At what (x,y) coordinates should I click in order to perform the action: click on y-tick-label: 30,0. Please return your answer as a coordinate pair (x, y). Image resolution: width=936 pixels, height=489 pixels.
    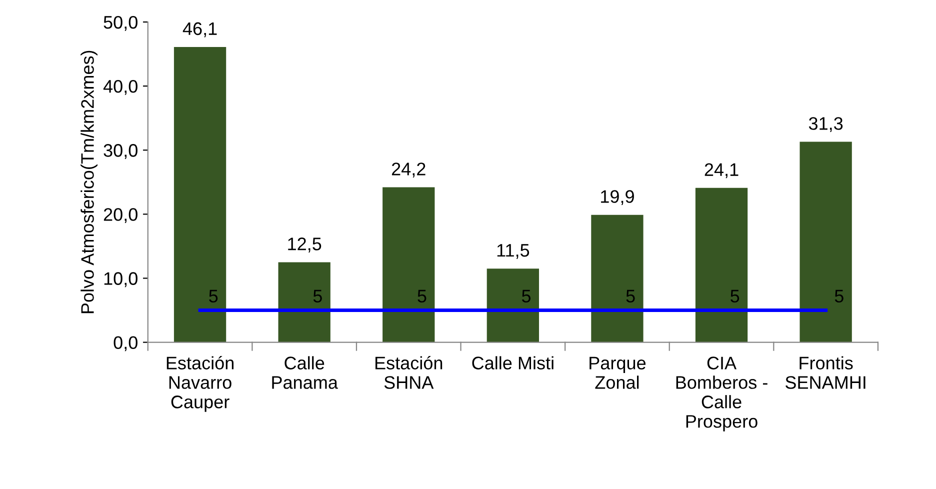
    Looking at the image, I should click on (121, 151).